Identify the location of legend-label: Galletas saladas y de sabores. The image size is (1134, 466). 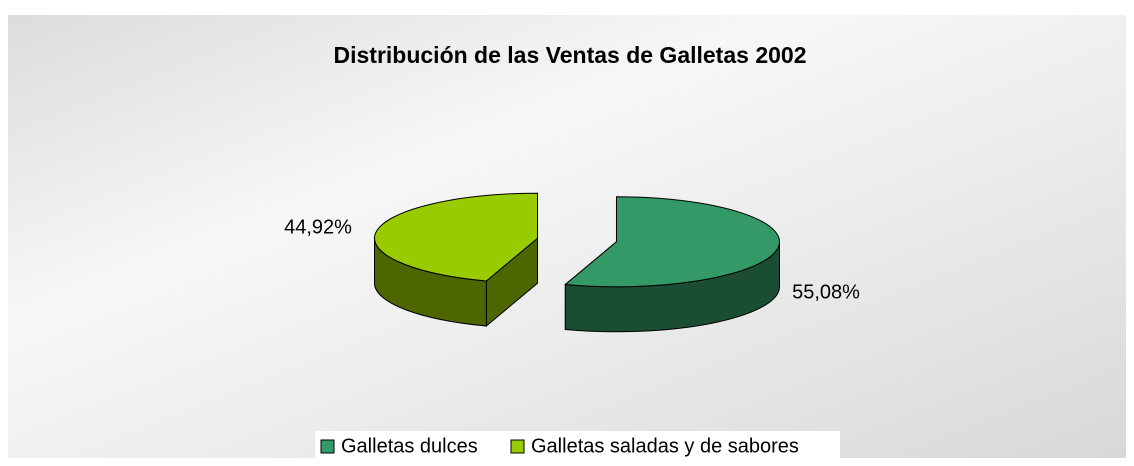
(665, 446).